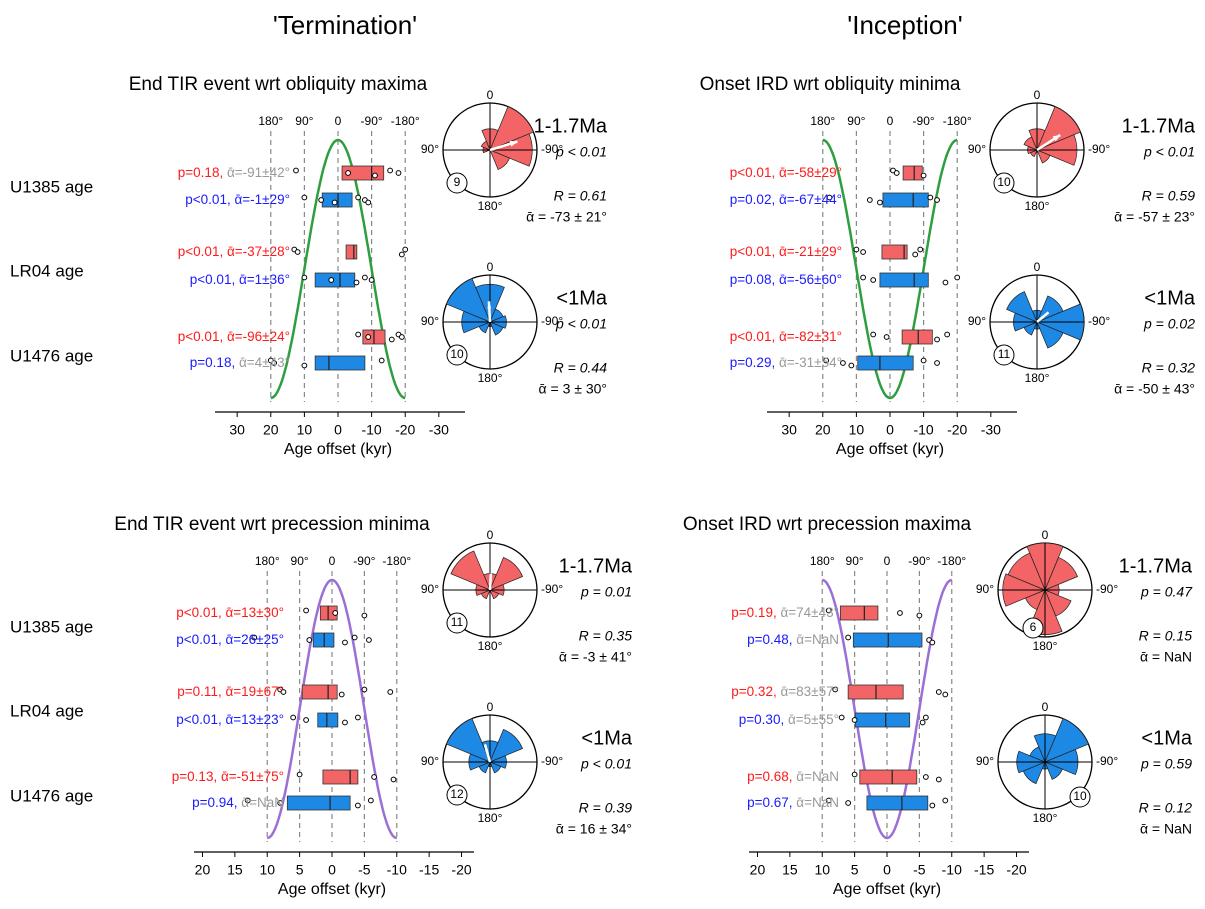  I want to click on stat-annotation: p<0.01, ᾱ=-96±24°, so click(234, 336).